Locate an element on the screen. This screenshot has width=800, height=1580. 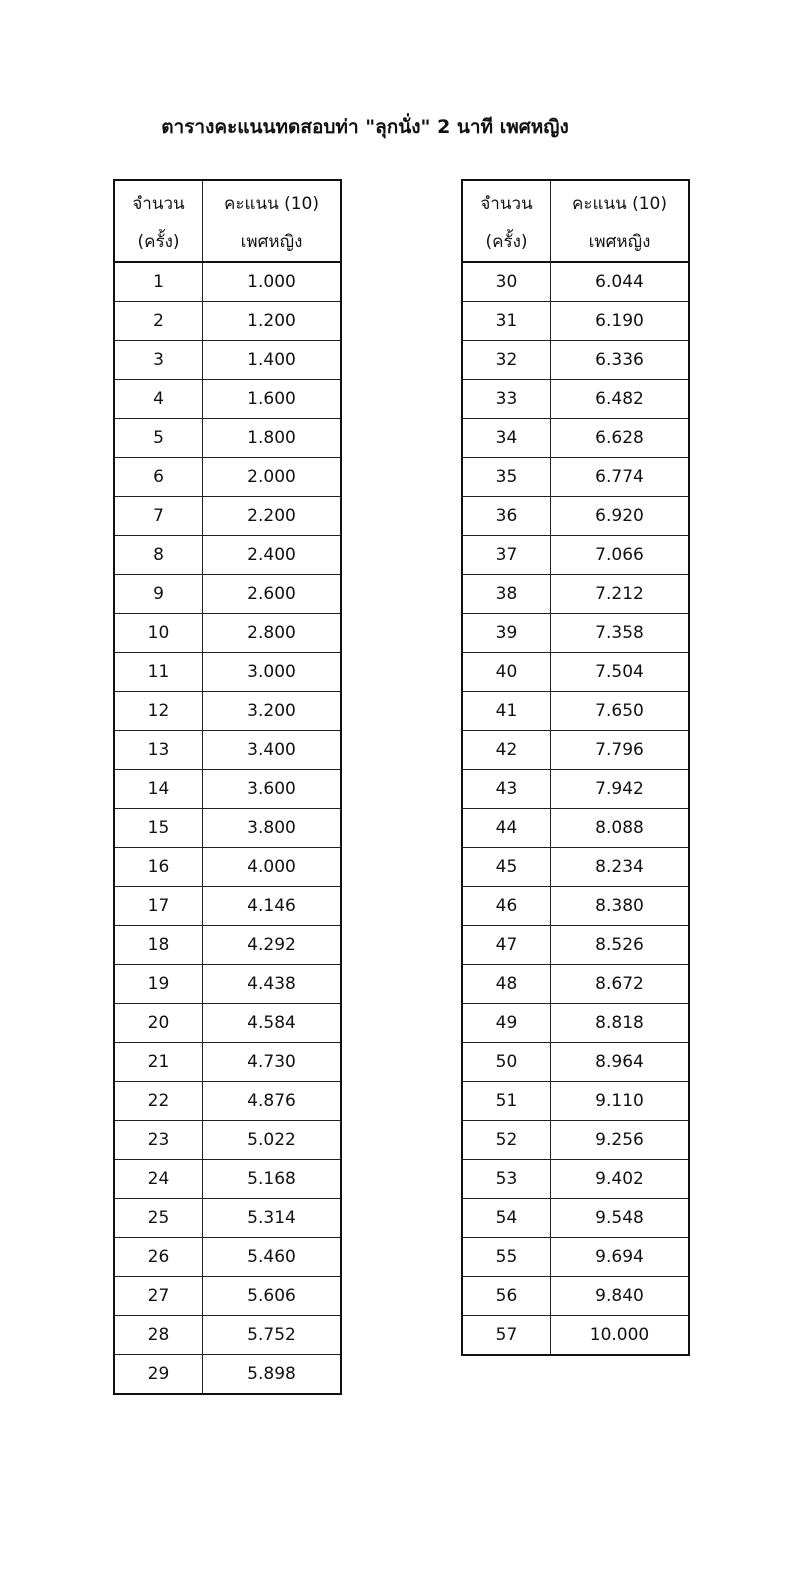
score-cell: 5.314 is located at coordinates (272, 1218).